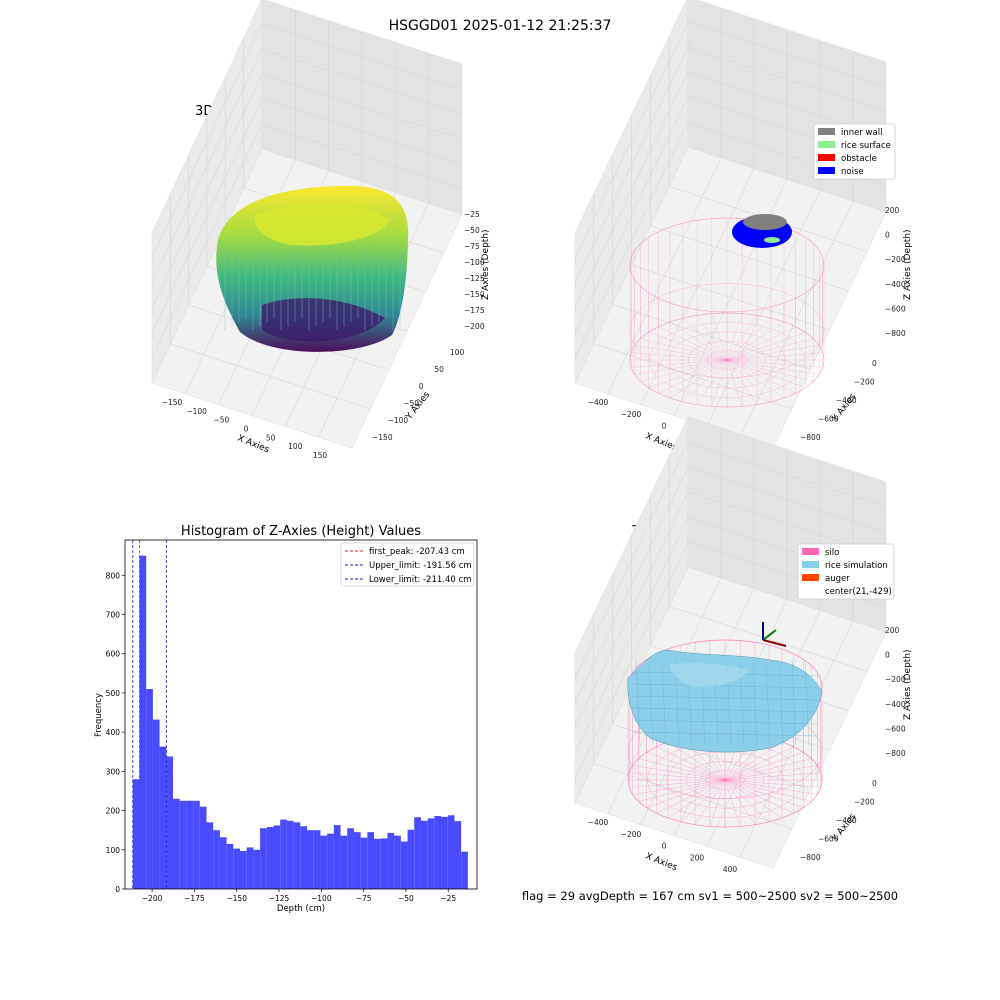 The height and width of the screenshot is (1000, 1000). I want to click on p2-ytick-4: −800, so click(810, 437).